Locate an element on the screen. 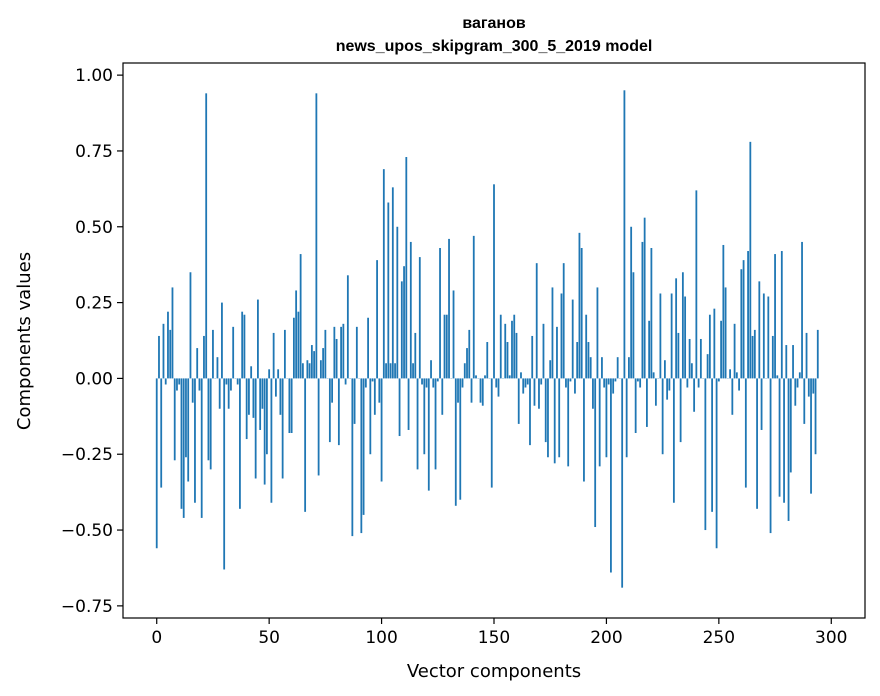 Image resolution: width=880 pixels, height=696 pixels. y-tick-label: 0.00 is located at coordinates (94, 379).